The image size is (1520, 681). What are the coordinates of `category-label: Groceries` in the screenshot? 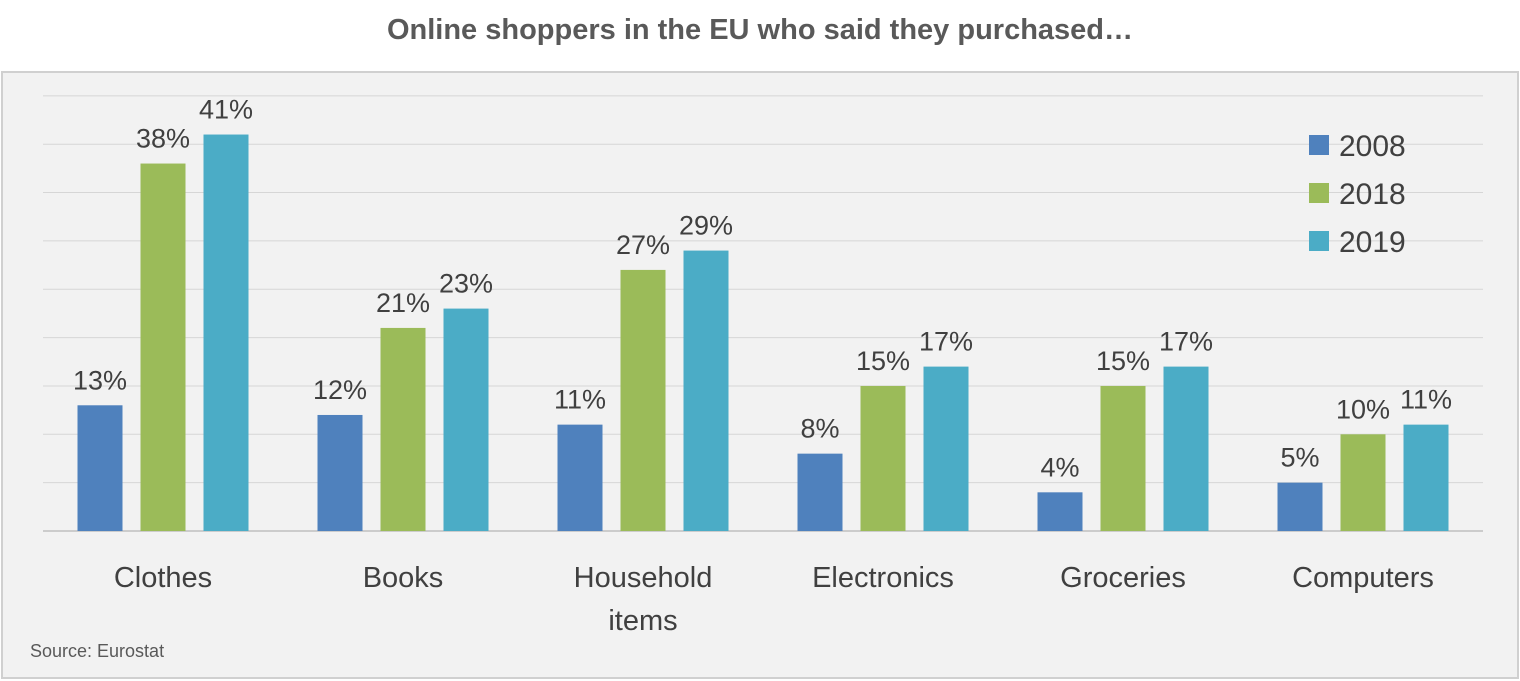 It's located at (1123, 578).